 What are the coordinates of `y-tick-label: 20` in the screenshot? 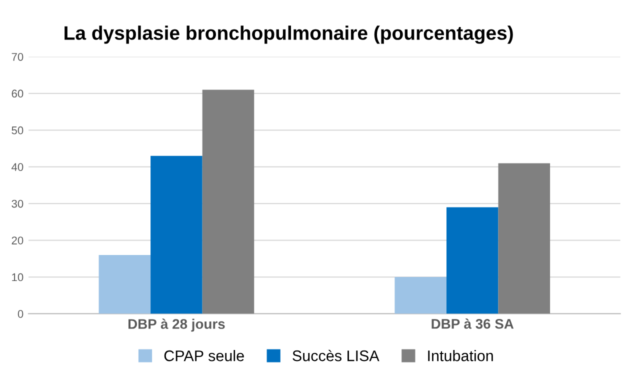 It's located at (18, 240).